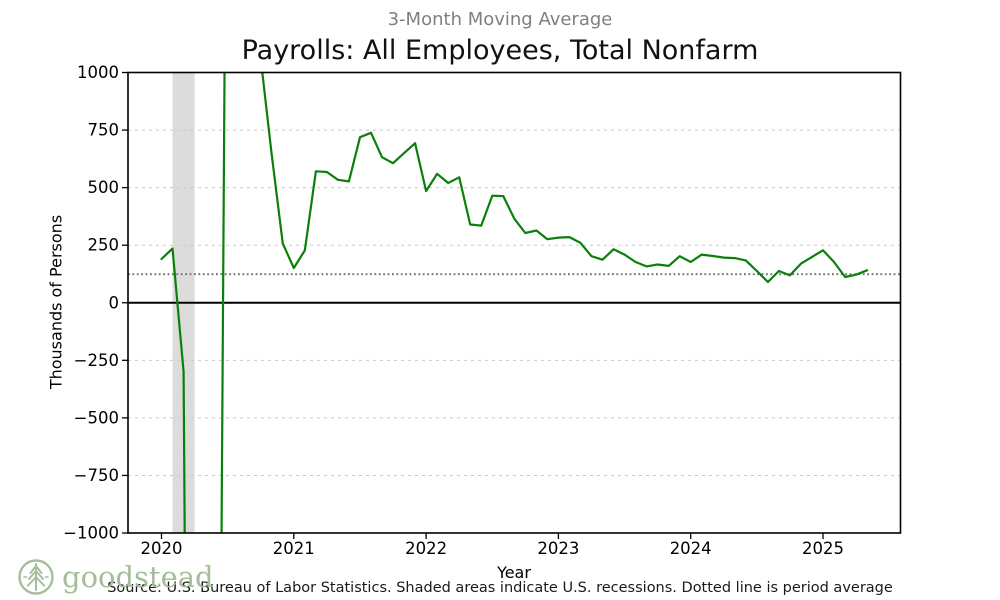  Describe the element at coordinates (823, 548) in the screenshot. I see `x-tick-label: 2025` at that location.